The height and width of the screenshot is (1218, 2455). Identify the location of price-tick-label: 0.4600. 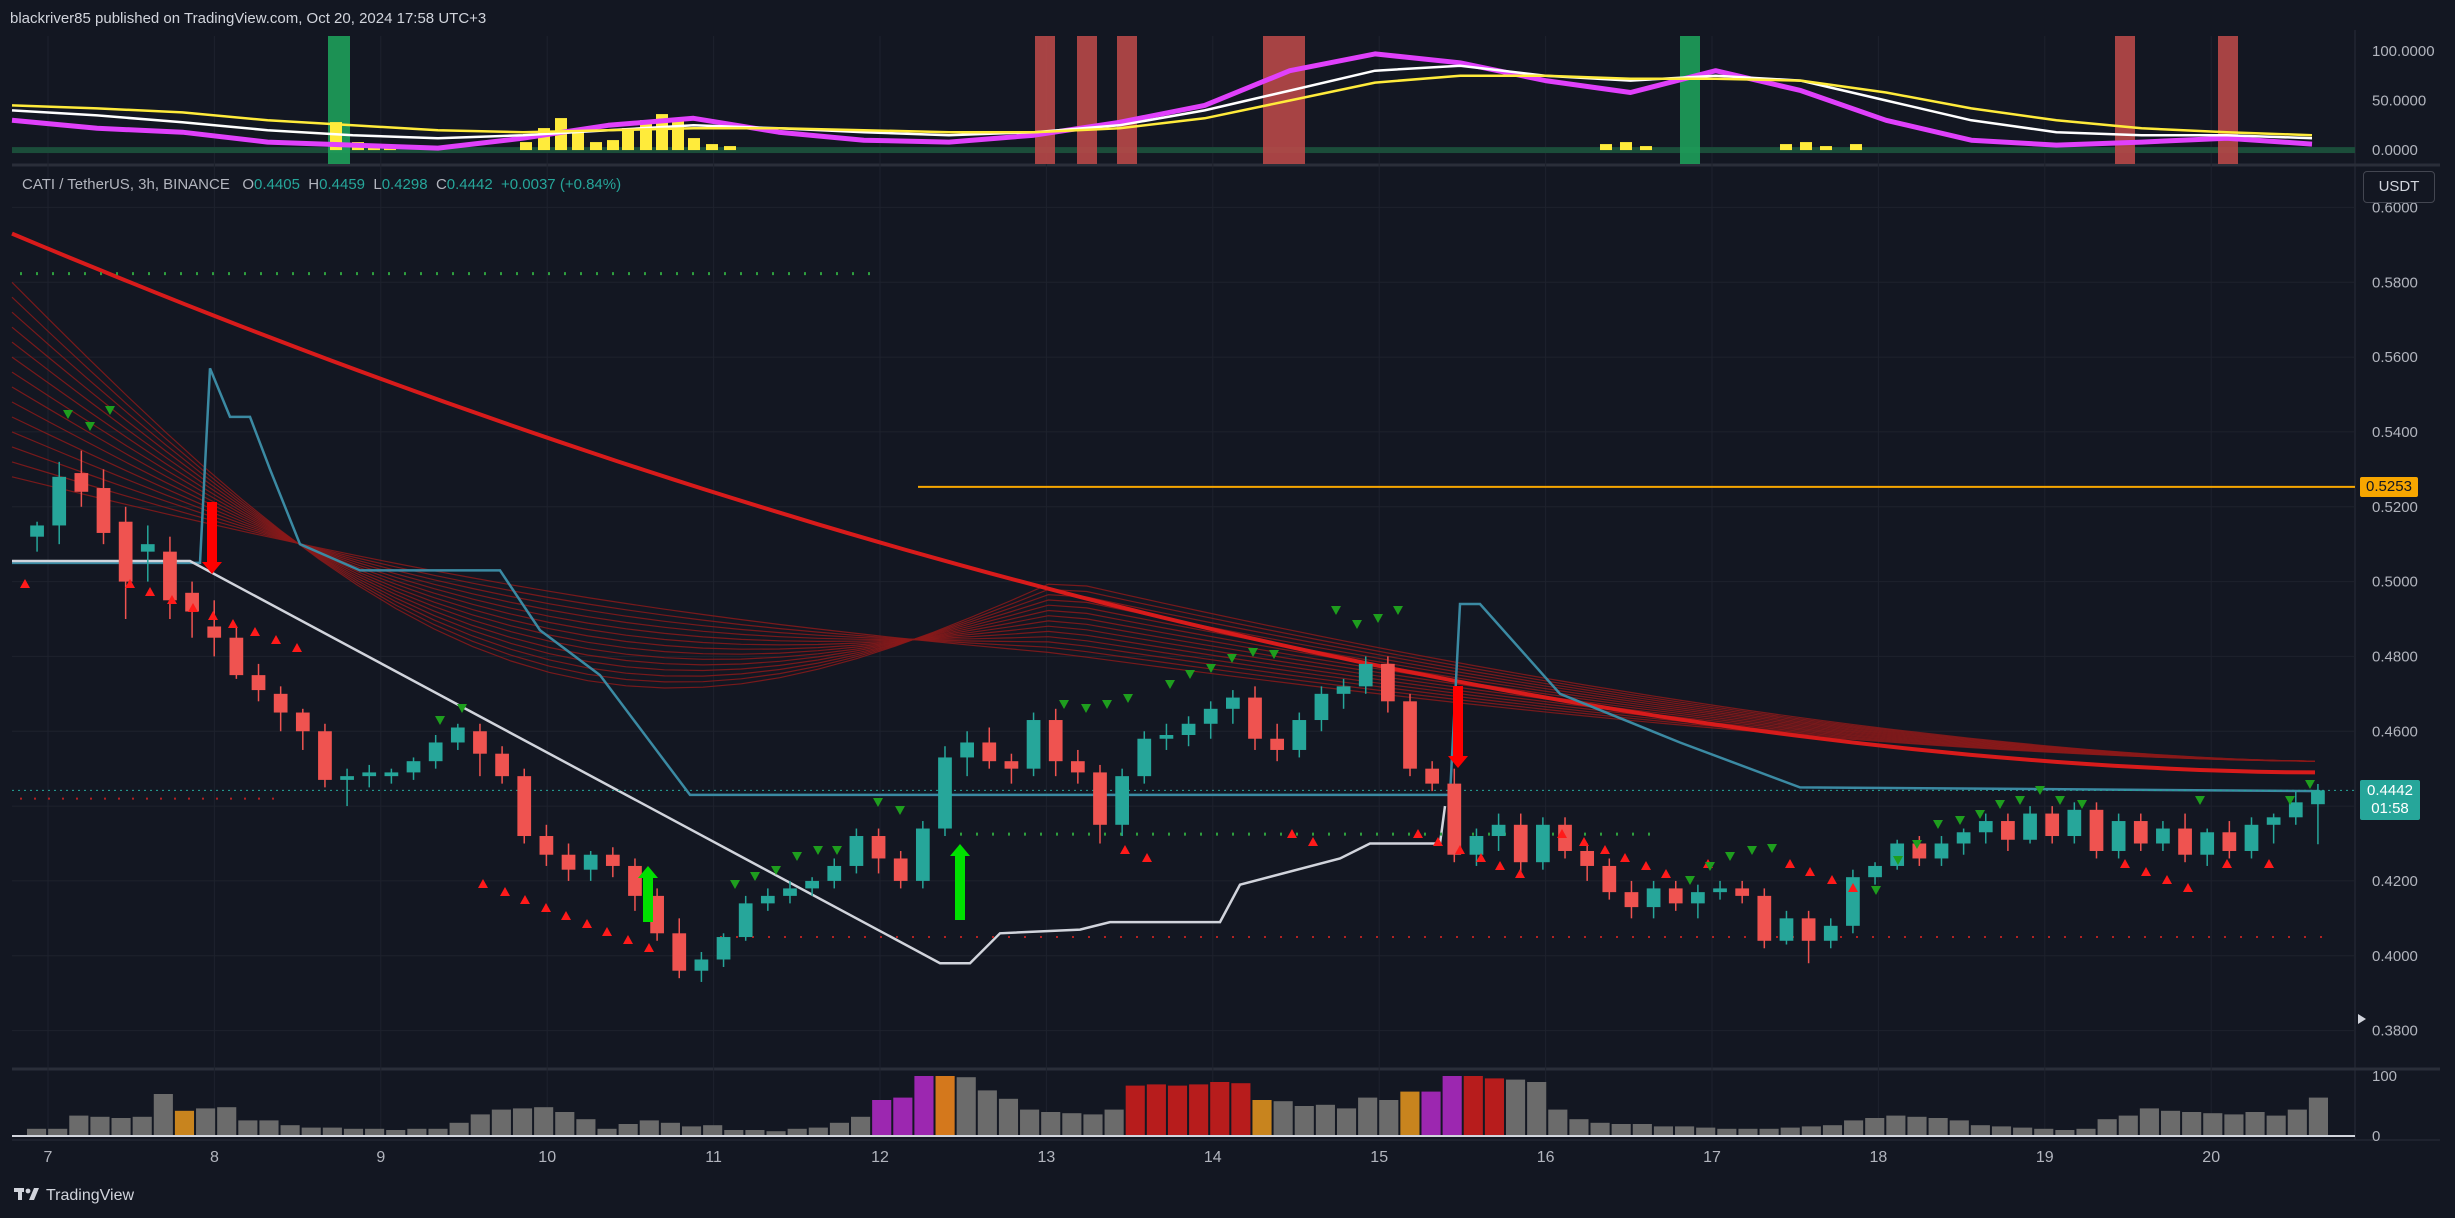
(2395, 731).